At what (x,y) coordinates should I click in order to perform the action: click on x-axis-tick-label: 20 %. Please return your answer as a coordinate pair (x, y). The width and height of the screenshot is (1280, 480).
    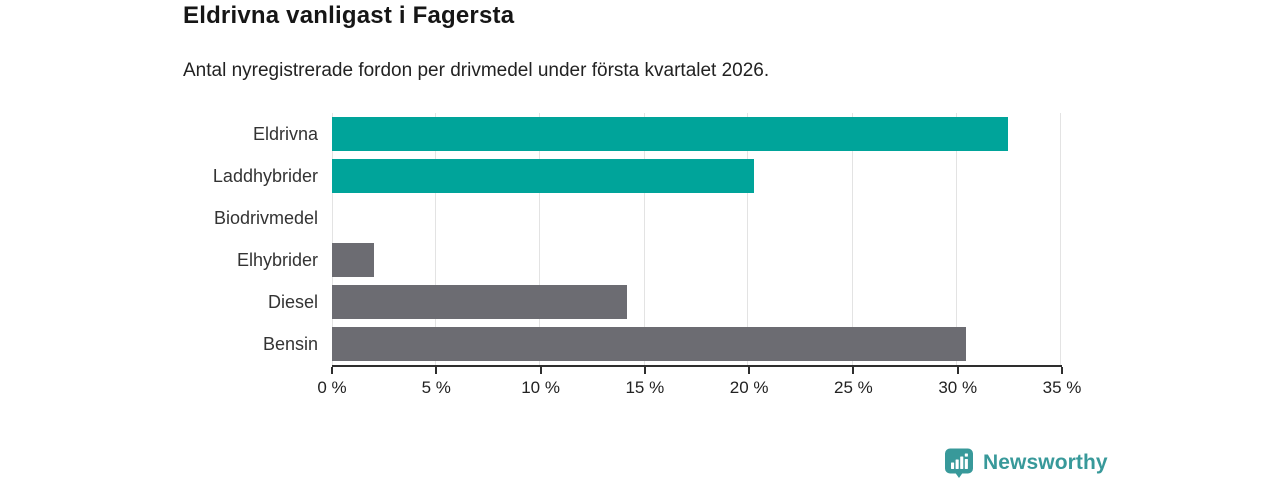
    Looking at the image, I should click on (749, 387).